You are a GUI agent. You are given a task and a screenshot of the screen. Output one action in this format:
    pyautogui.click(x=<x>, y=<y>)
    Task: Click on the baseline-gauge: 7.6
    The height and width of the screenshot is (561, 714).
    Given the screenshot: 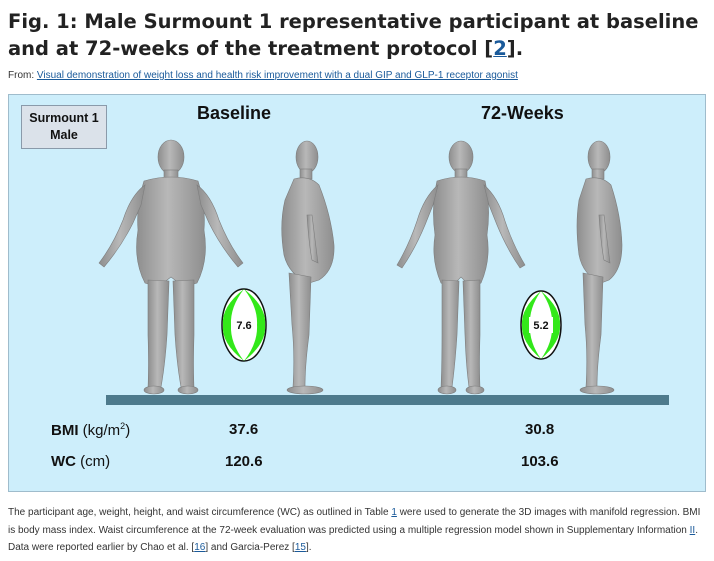 What is the action you would take?
    pyautogui.click(x=244, y=325)
    